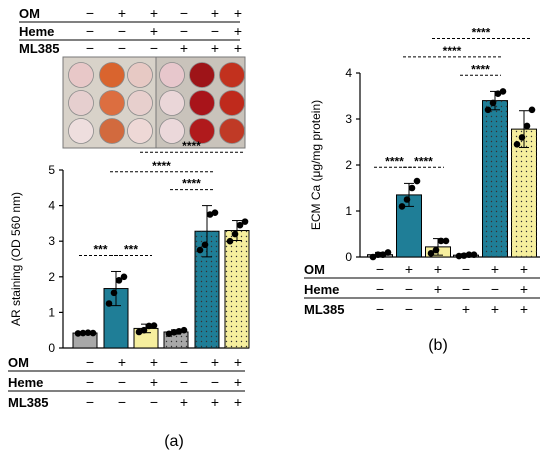 This screenshot has width=550, height=454. Describe the element at coordinates (348, 257) in the screenshot. I see `y-tick-label: 0` at that location.